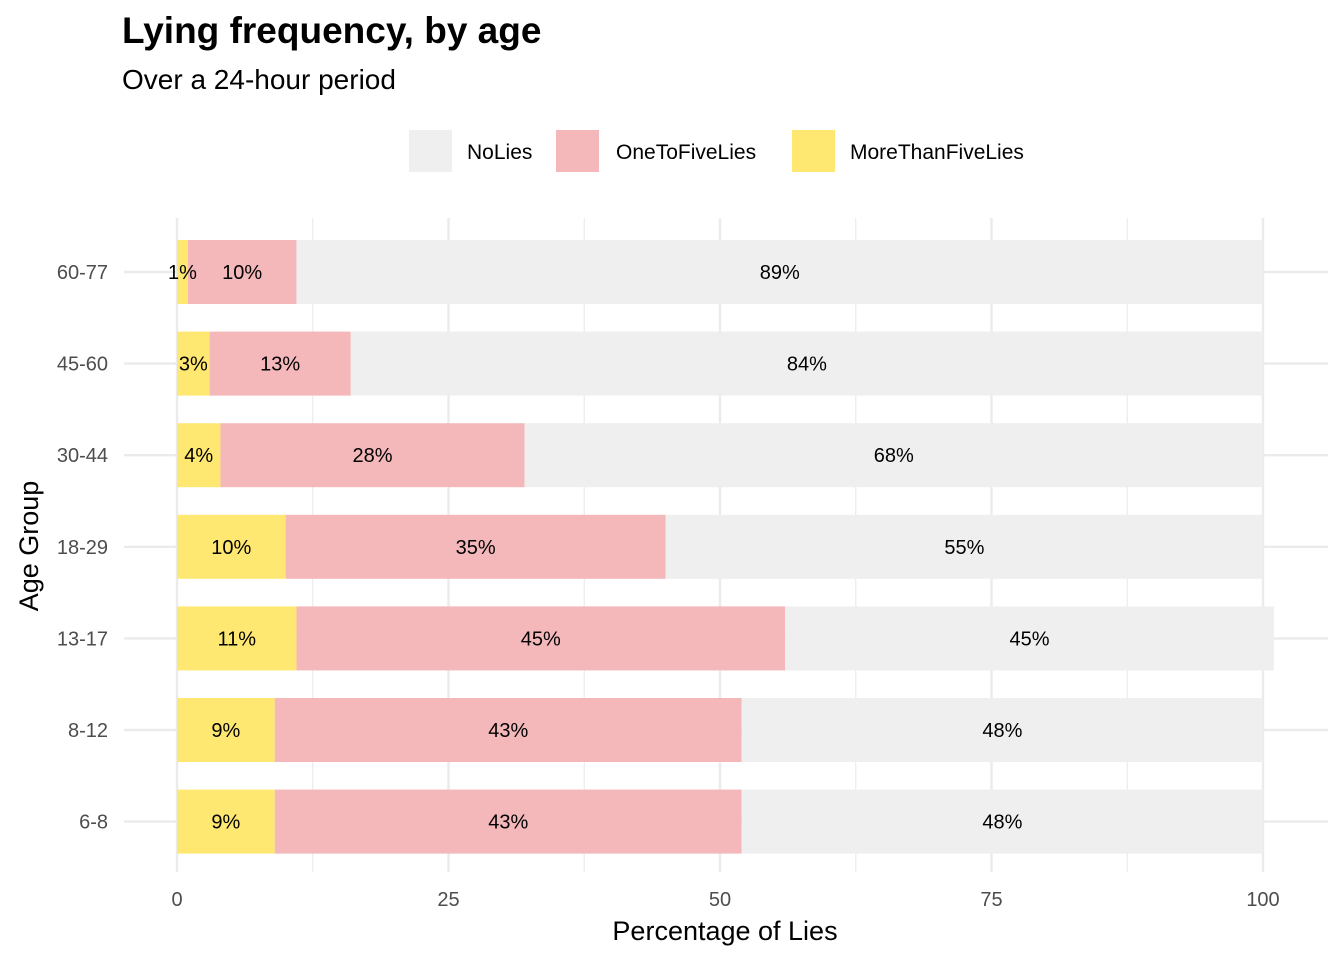 The image size is (1344, 960). I want to click on x-tick-label: 75, so click(991, 900).